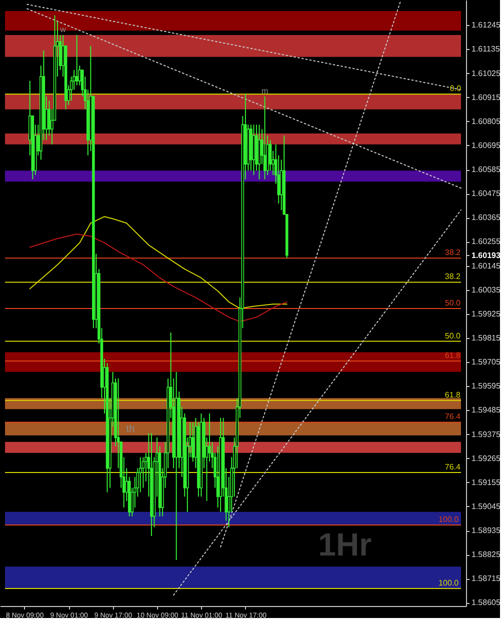 This screenshot has width=503, height=625. Describe the element at coordinates (486, 555) in the screenshot. I see `y-tick-label: 1.58825` at that location.